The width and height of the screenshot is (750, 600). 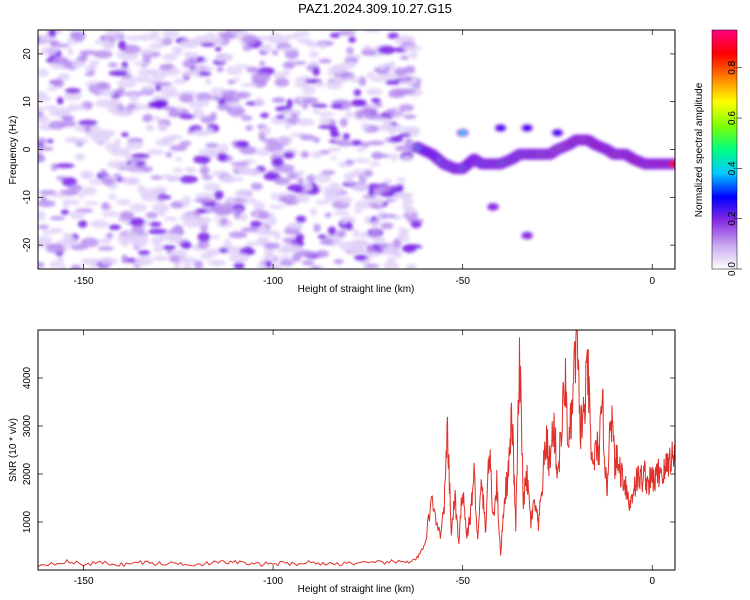 I want to click on signal-layer, so click(x=543, y=181).